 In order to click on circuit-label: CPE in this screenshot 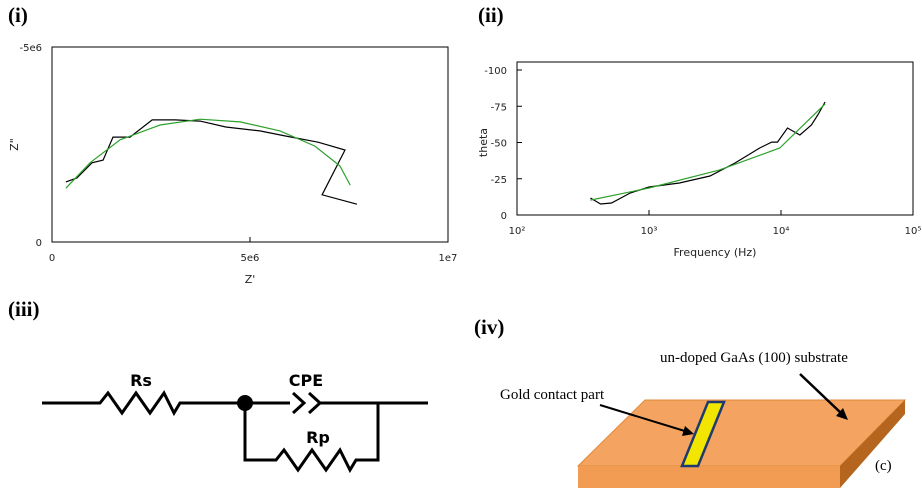, I will do `click(306, 380)`.